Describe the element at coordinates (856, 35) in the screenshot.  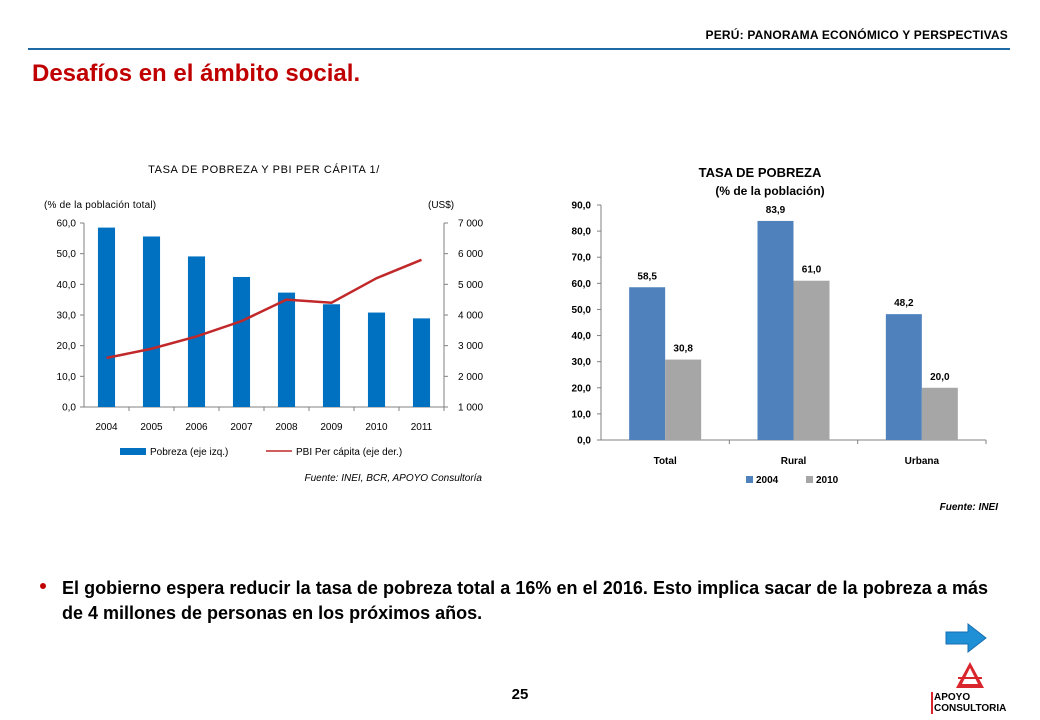
I see `header-title: PERÚ: PANORAMA ECONÓMICO Y PERSPECTIVAS` at that location.